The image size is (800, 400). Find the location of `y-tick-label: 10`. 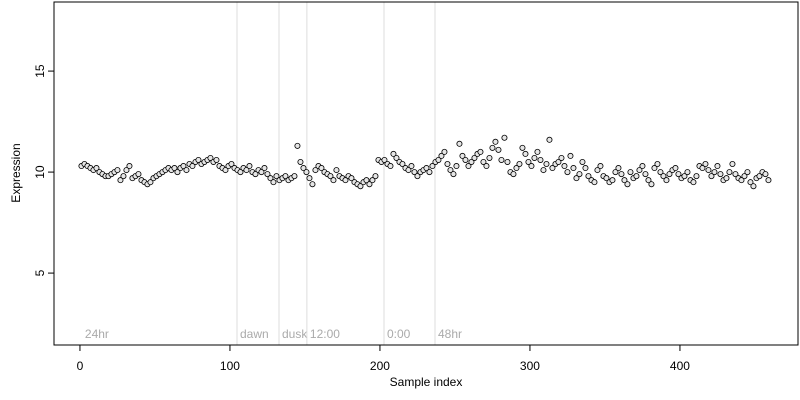

y-tick-label: 10 is located at coordinates (40, 172).